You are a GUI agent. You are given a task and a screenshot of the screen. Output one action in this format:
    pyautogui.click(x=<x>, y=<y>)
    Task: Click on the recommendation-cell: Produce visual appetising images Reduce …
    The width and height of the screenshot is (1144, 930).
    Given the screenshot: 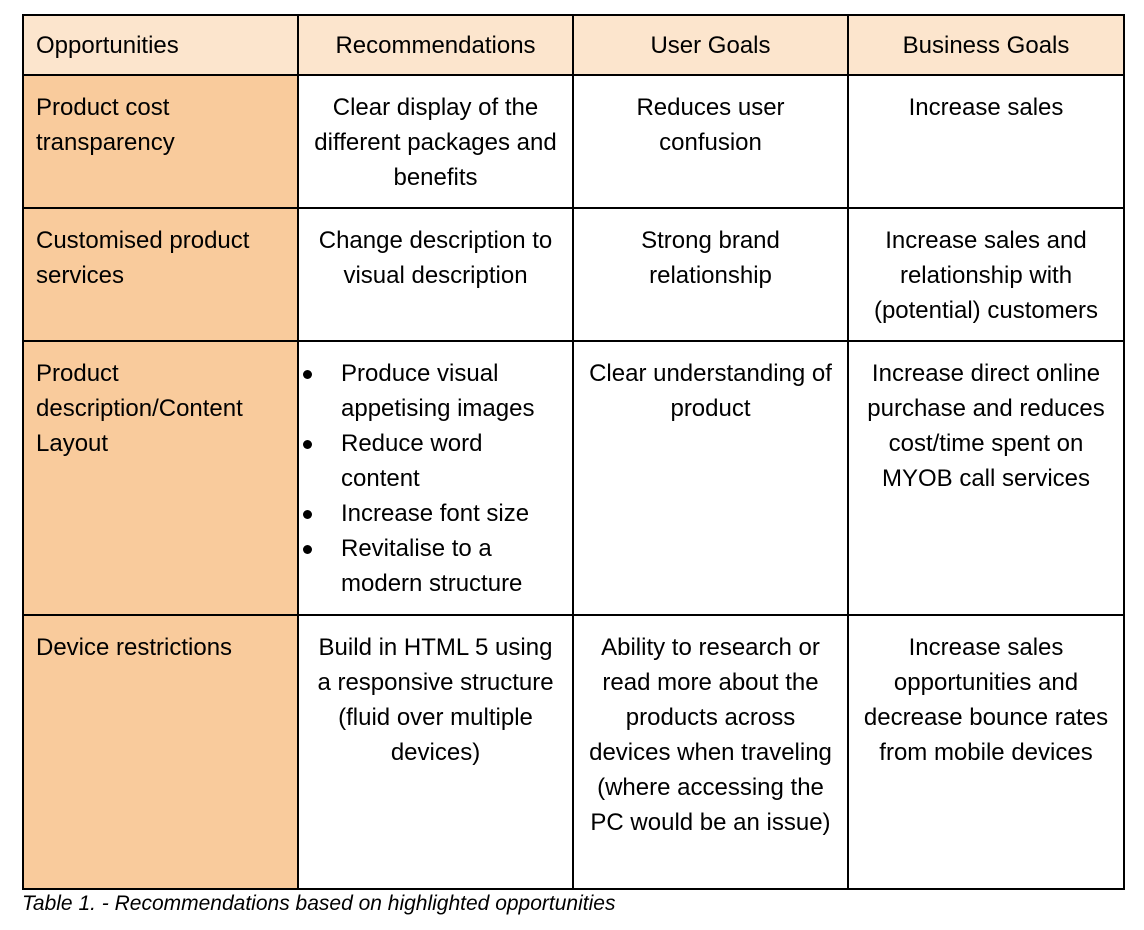 What is the action you would take?
    pyautogui.click(x=435, y=478)
    